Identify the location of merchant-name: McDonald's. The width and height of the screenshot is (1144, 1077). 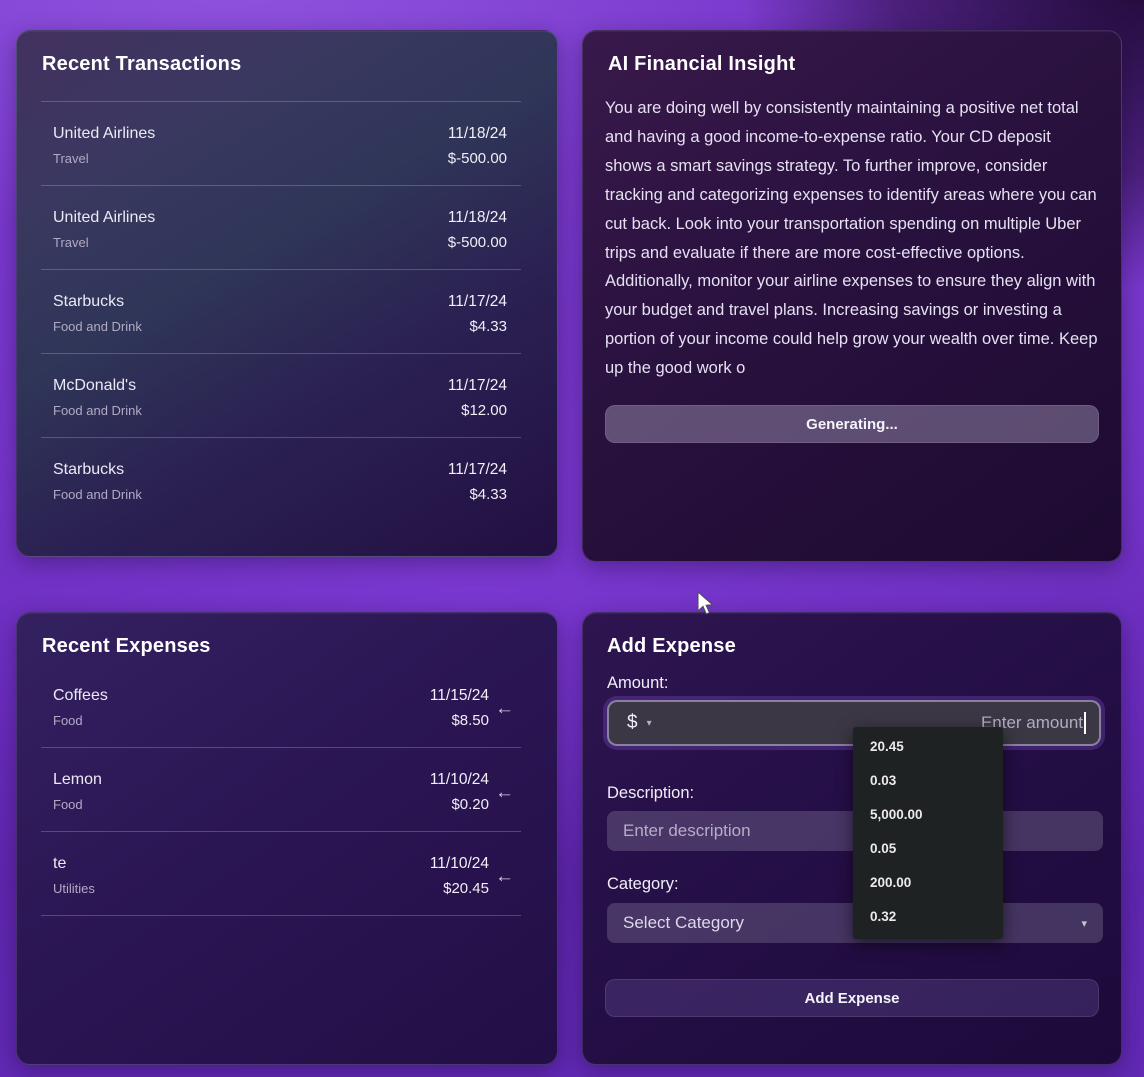
(95, 385).